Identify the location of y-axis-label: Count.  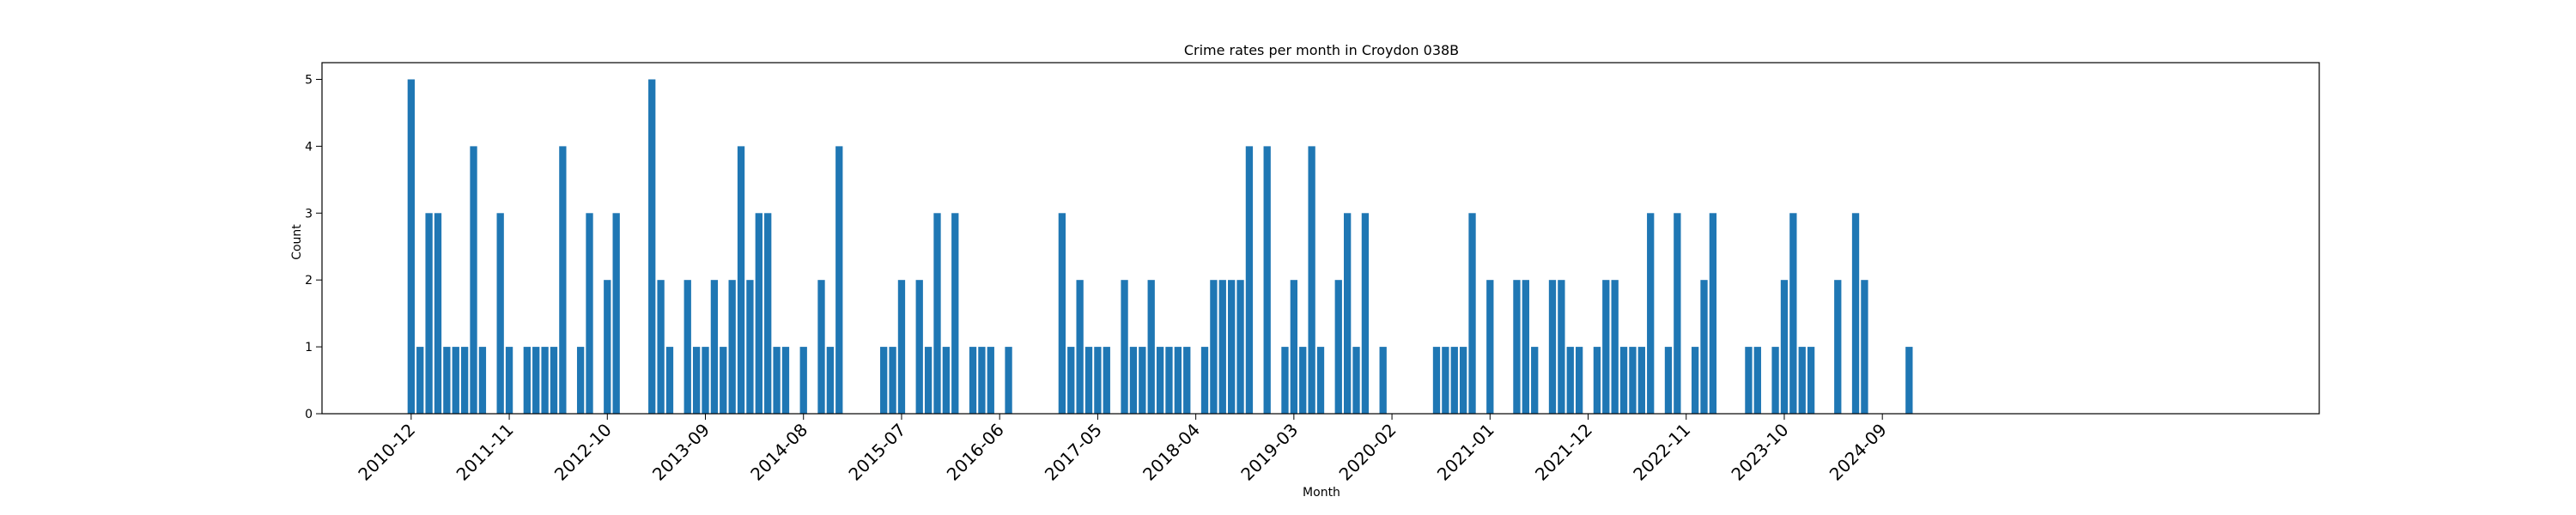
(297, 242).